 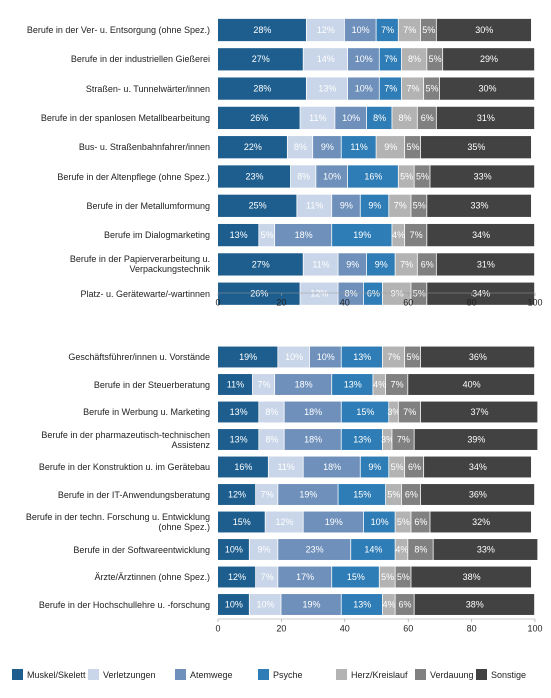 I want to click on x-tick-label: 0, so click(x=217, y=628).